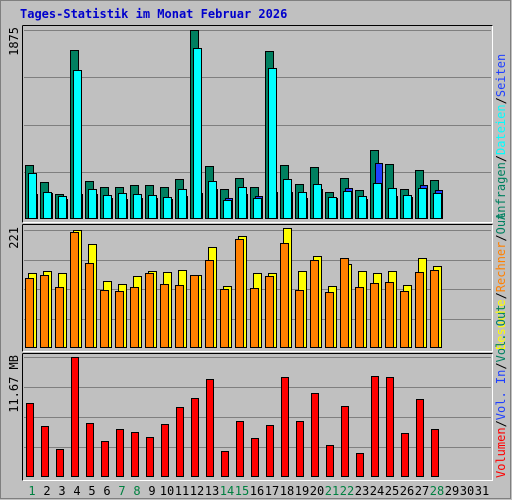 This screenshot has width=512, height=500. What do you see at coordinates (122, 491) in the screenshot?
I see `x-tick-label-day-7: 7` at bounding box center [122, 491].